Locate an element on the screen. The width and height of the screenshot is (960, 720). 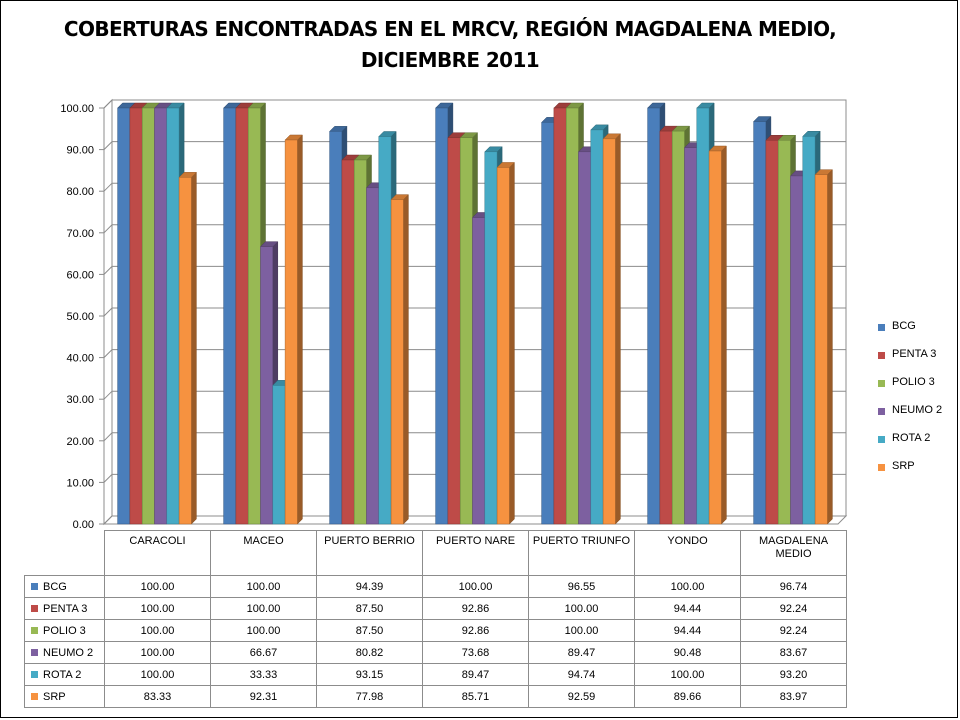
series-name: BCG is located at coordinates (55, 586).